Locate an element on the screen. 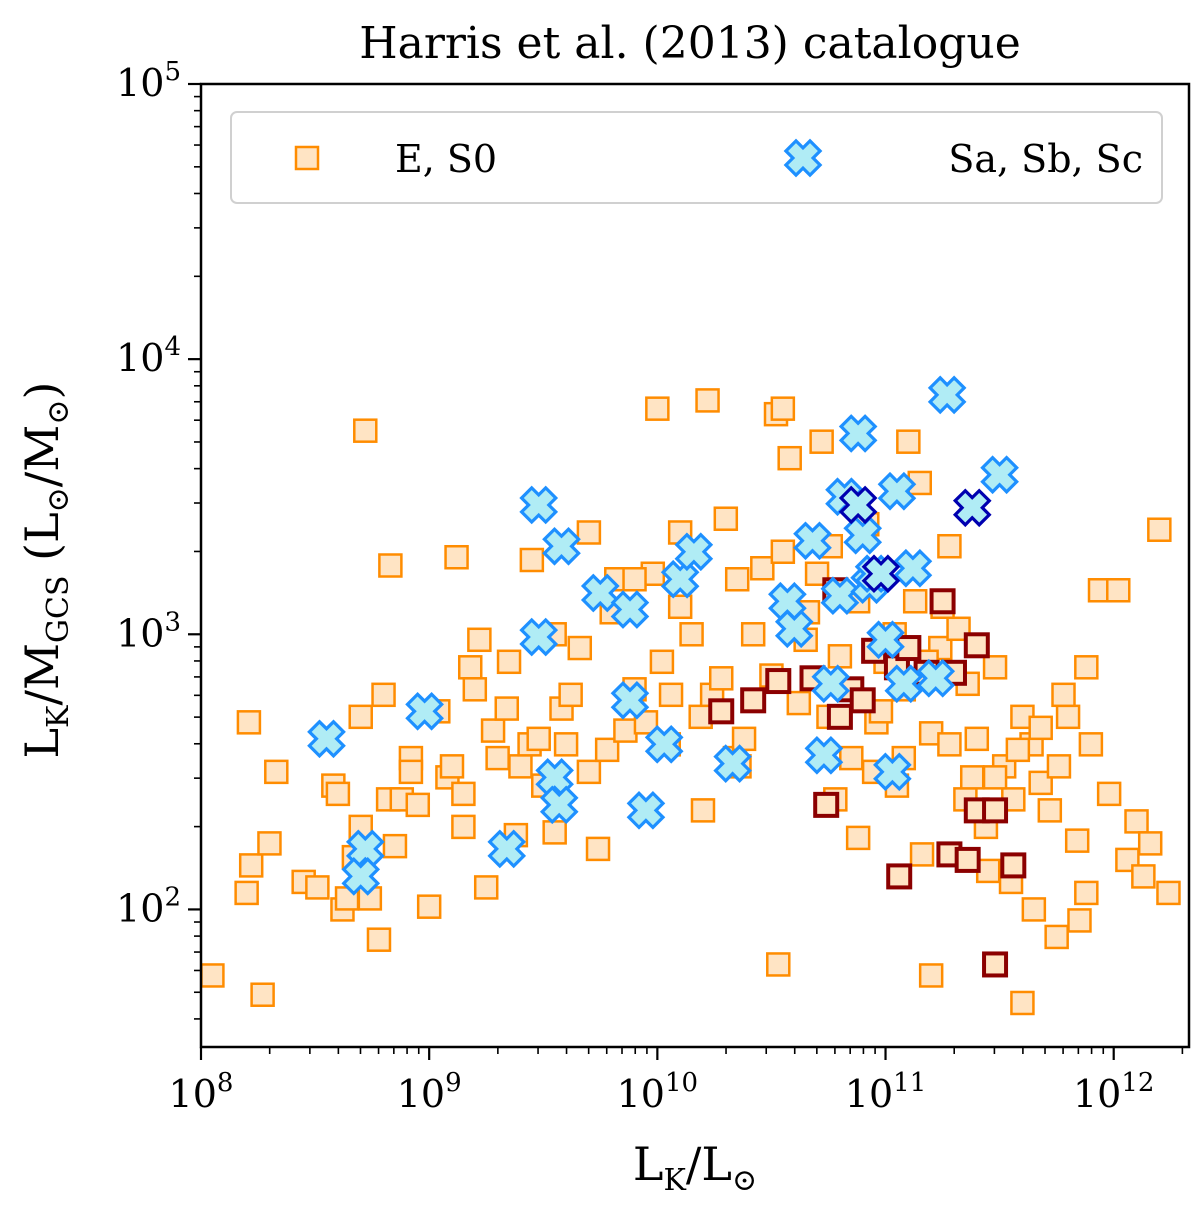  legend-box is located at coordinates (696, 157).